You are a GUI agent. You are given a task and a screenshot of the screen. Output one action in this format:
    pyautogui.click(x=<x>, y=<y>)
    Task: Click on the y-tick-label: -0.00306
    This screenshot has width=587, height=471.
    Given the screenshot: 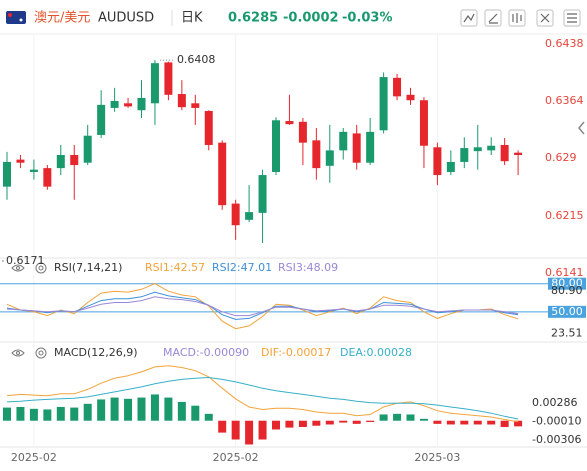 What is the action you would take?
    pyautogui.click(x=556, y=439)
    